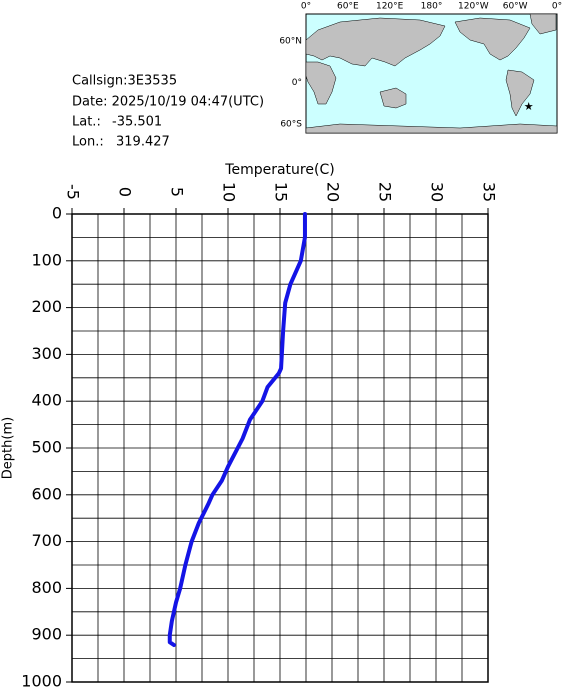 The image size is (564, 694). Describe the element at coordinates (86, 122) in the screenshot. I see `lat-label: Lat.:` at that location.